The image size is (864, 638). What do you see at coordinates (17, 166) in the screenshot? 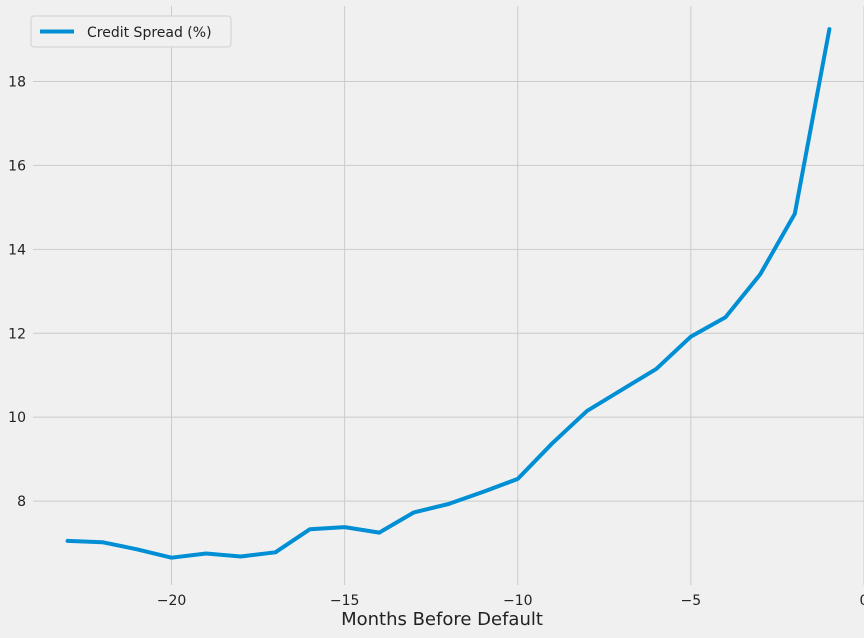
I see `y-tick-label: 16` at bounding box center [17, 166].